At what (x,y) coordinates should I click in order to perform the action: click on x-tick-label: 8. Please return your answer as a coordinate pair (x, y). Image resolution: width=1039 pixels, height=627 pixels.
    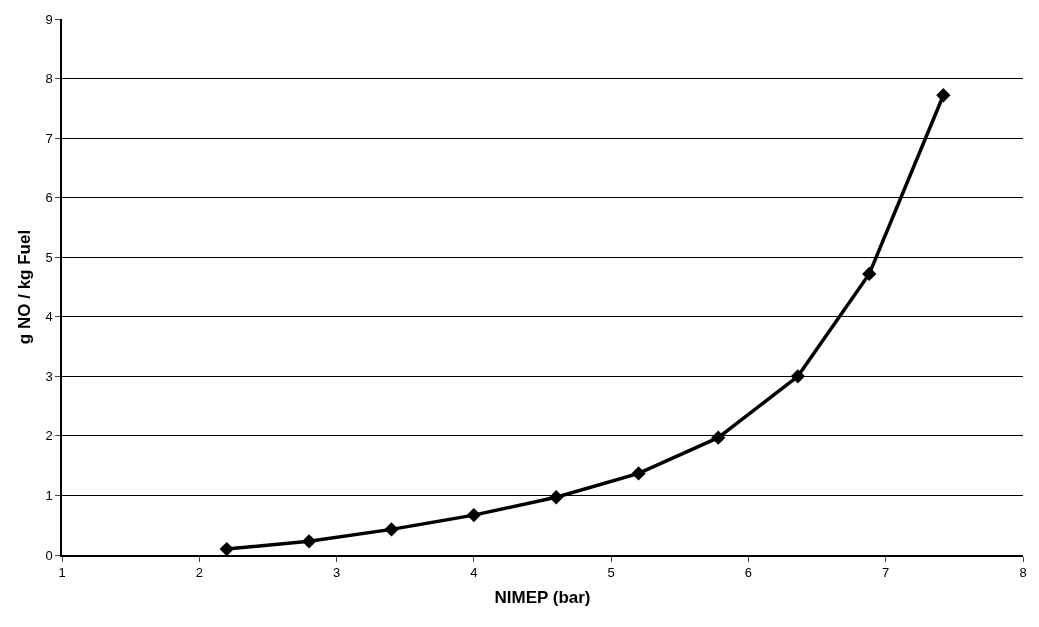
    Looking at the image, I should click on (1023, 573).